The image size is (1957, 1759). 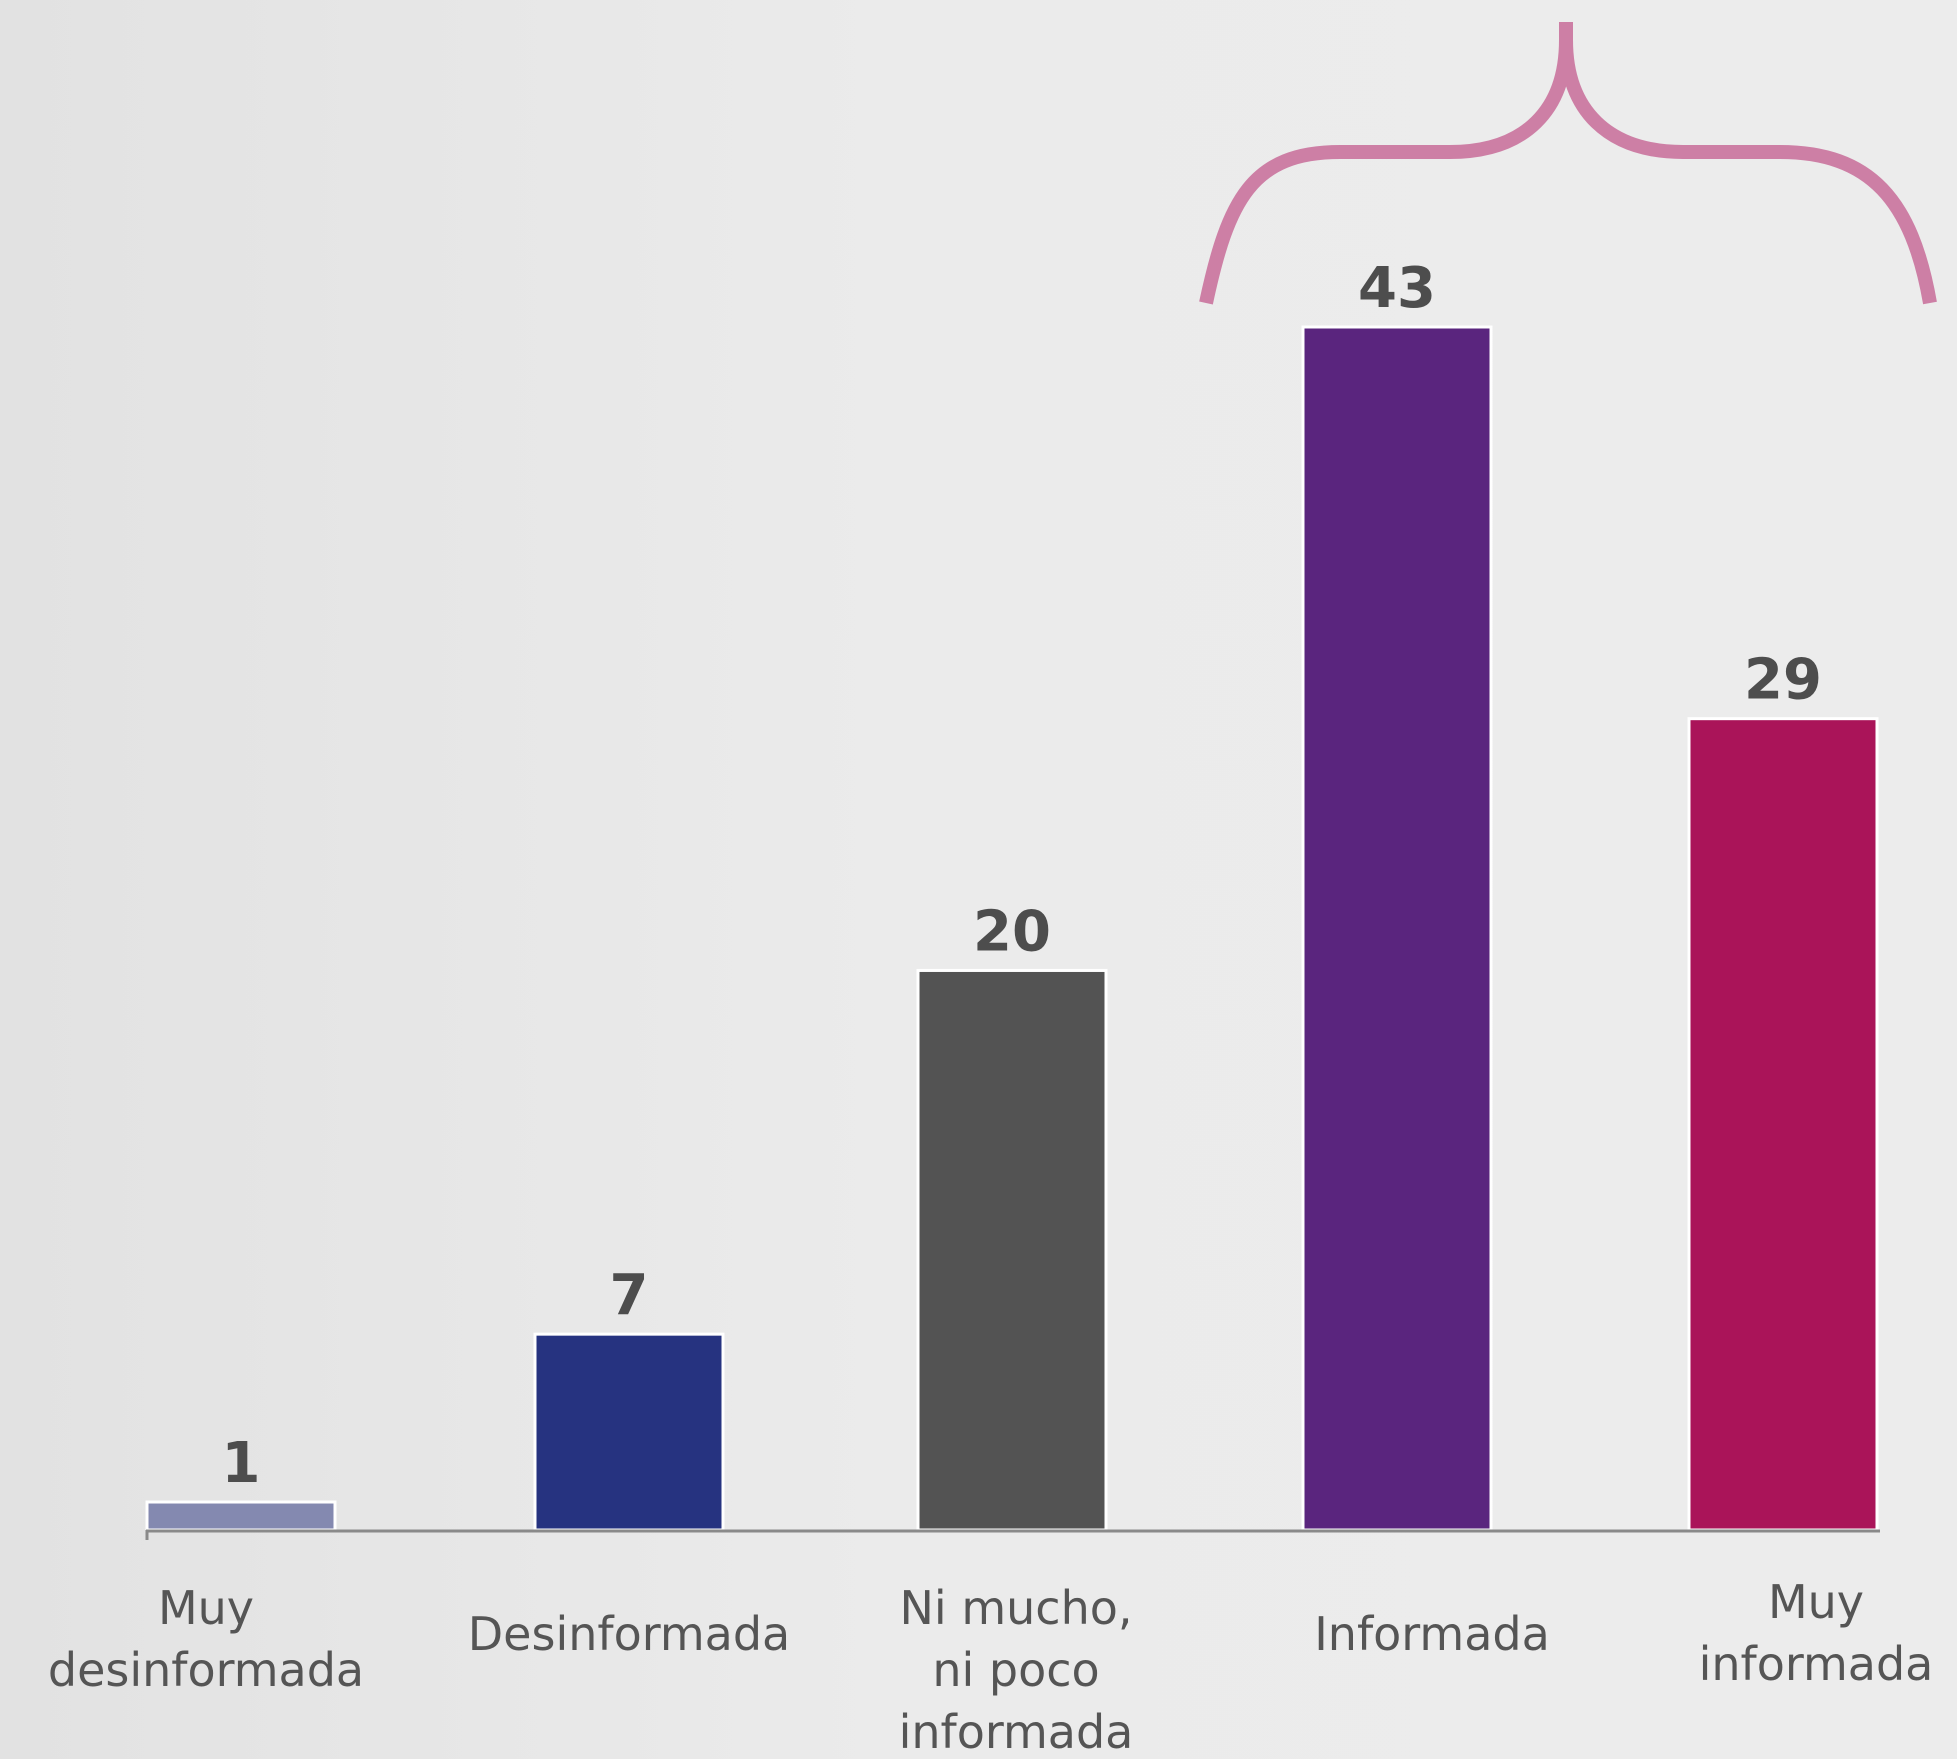 What do you see at coordinates (1397, 288) in the screenshot?
I see `bar-value-label: 43` at bounding box center [1397, 288].